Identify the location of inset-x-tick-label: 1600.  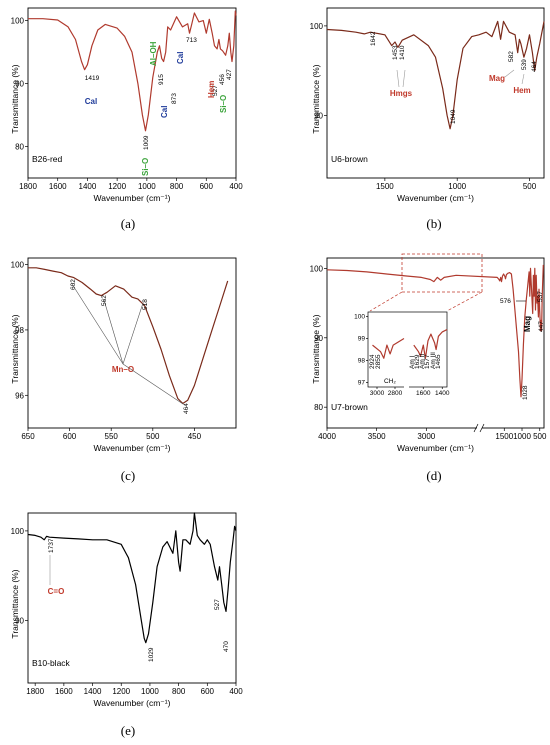
(423, 393).